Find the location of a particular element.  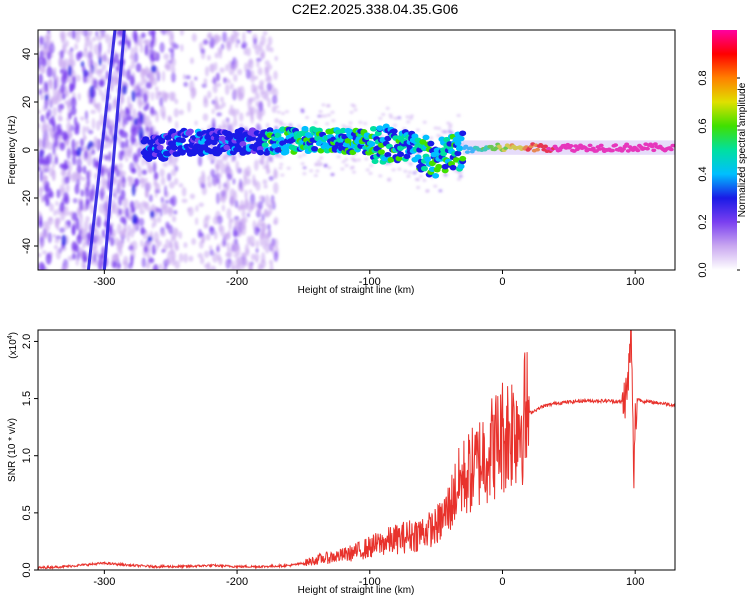

snr-x-label: Height of straight line (km) is located at coordinates (356, 590).